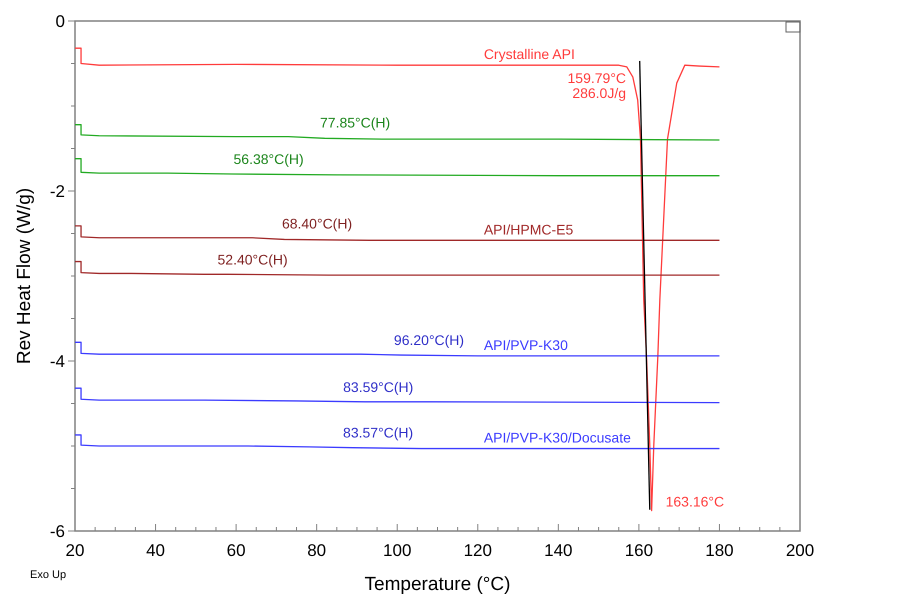 The width and height of the screenshot is (900, 596). I want to click on x-tick-label: 40, so click(156, 550).